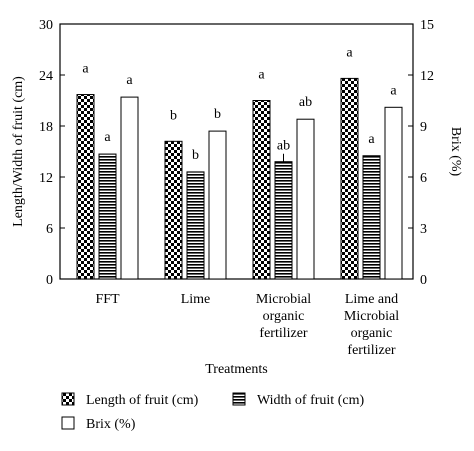 The width and height of the screenshot is (474, 451). I want to click on y-left-axis-title: Length/Width of fruit (cm), so click(18, 151).